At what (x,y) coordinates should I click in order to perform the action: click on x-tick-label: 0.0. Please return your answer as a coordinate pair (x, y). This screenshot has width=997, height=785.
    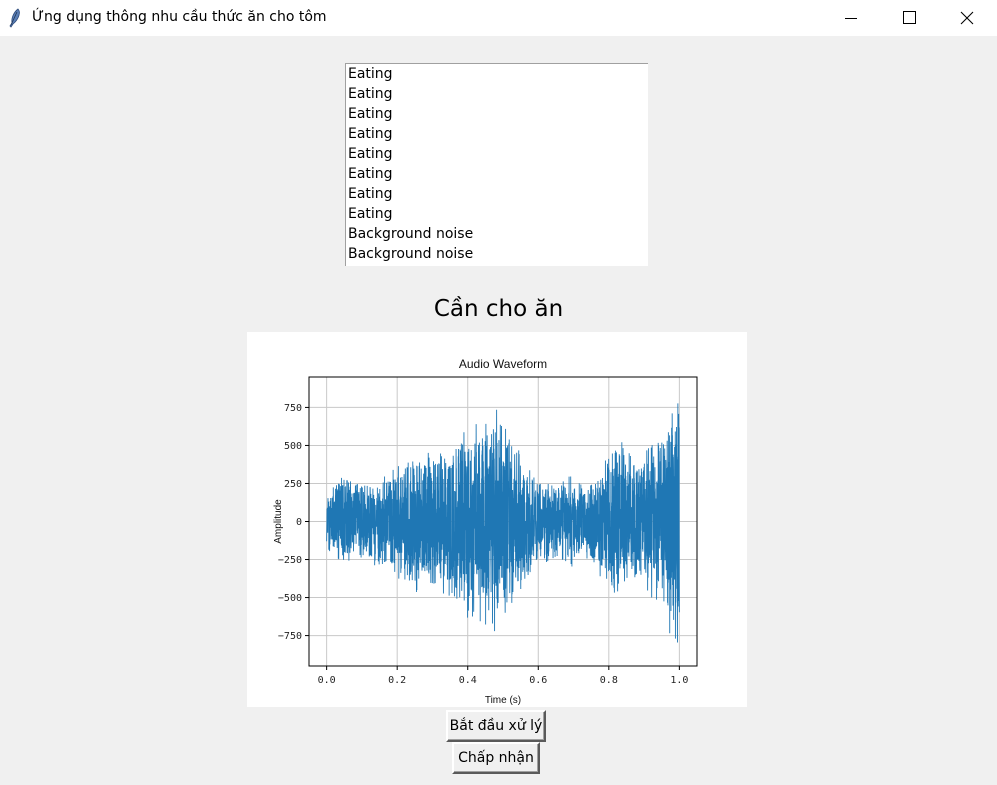
    Looking at the image, I should click on (327, 680).